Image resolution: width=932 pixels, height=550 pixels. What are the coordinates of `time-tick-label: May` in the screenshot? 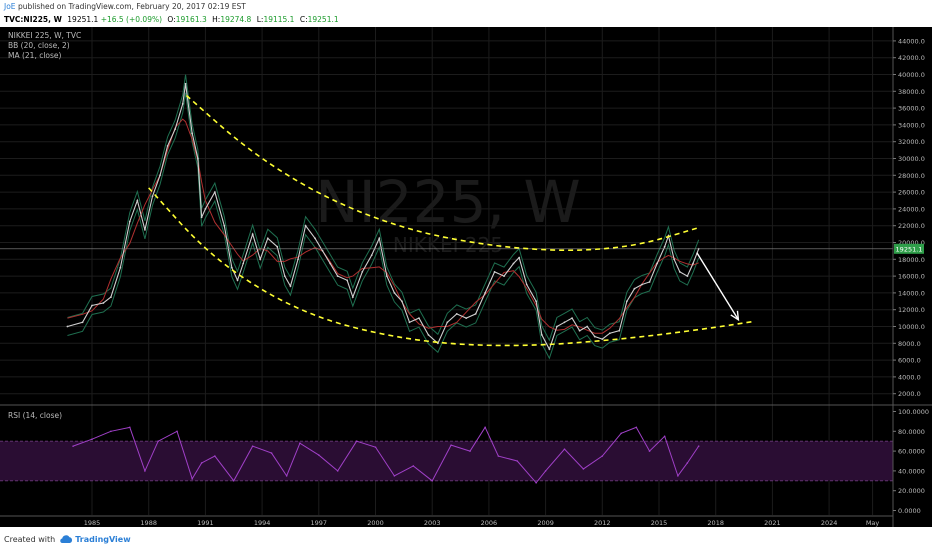 It's located at (873, 523).